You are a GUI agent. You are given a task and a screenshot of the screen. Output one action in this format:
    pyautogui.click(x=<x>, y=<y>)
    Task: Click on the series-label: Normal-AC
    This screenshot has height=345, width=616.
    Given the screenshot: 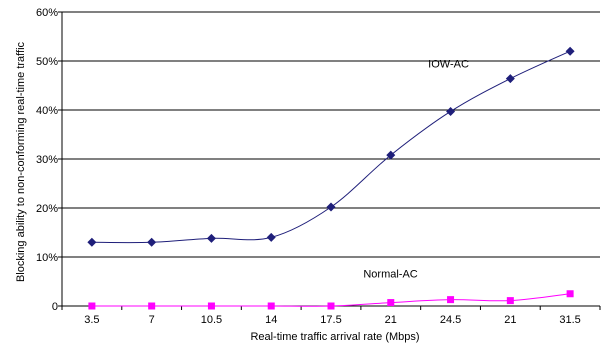 What is the action you would take?
    pyautogui.click(x=390, y=275)
    